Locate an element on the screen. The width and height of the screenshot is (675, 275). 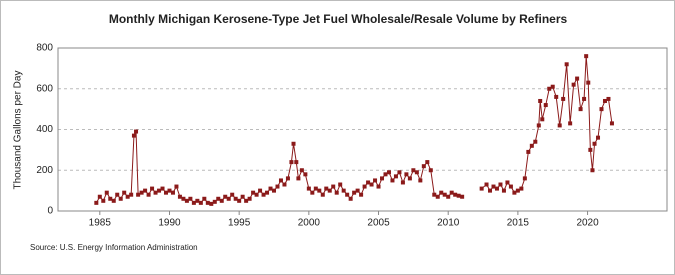
y-tick-label: 600 is located at coordinates (44, 88).